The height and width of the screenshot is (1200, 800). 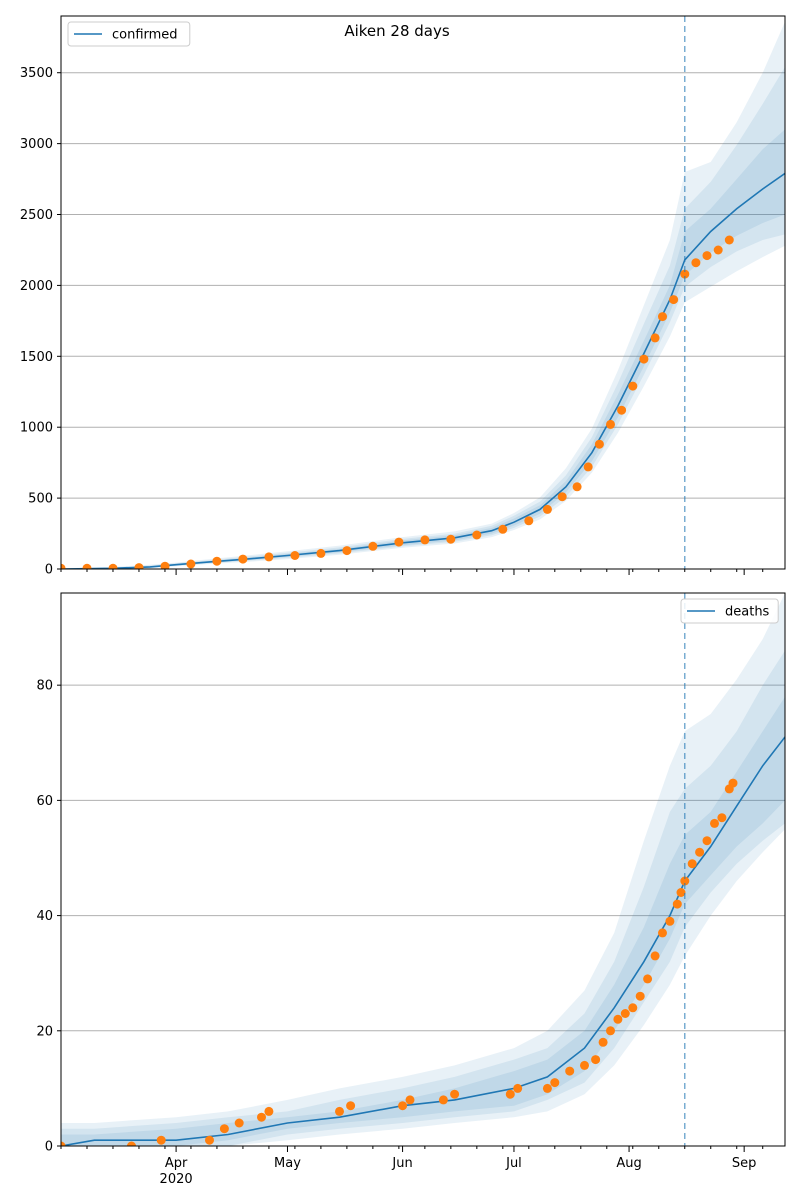 I want to click on y-tick-label: 80, so click(x=44, y=686).